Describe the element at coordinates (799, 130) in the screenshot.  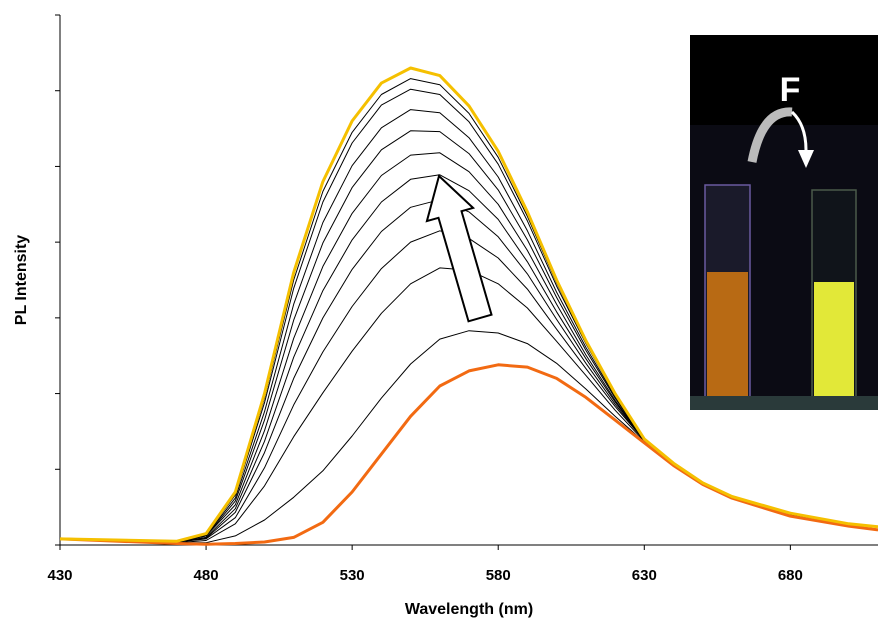
I see `curved-arrow-tail` at that location.